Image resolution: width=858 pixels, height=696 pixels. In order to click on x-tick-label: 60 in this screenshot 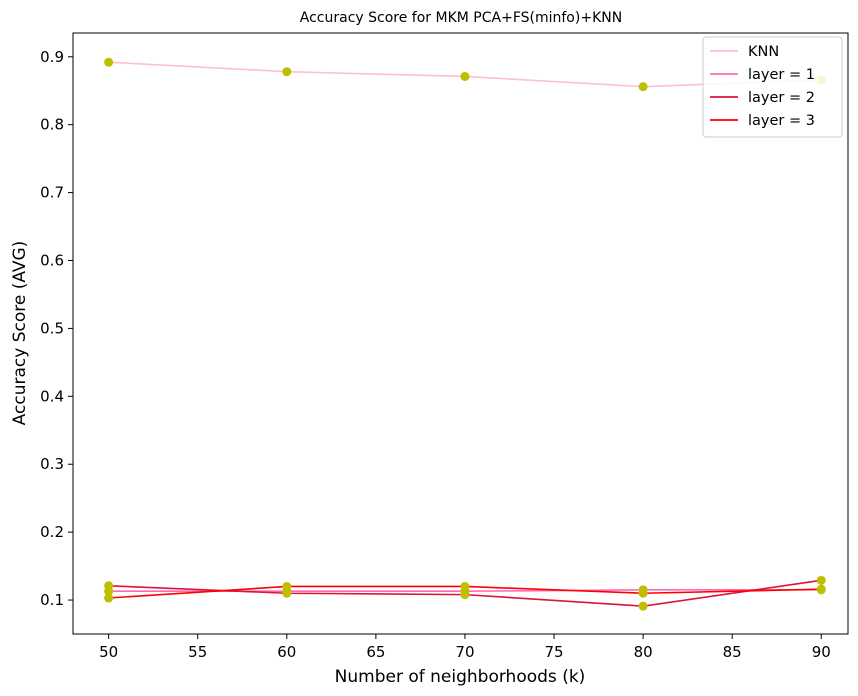, I will do `click(286, 652)`.